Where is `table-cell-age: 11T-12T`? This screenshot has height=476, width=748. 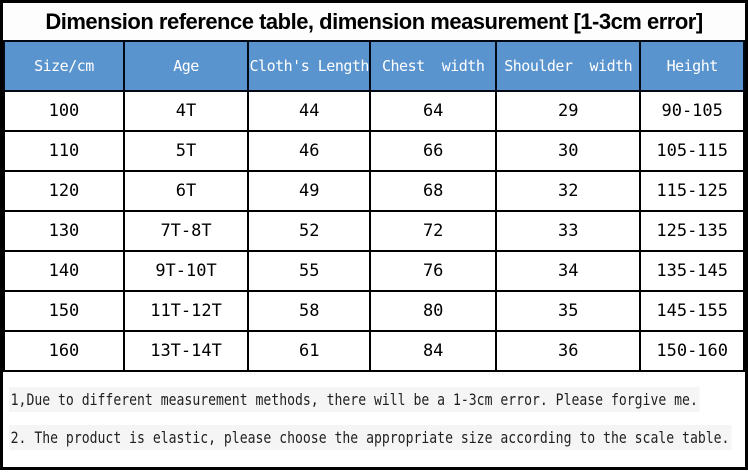
table-cell-age: 11T-12T is located at coordinates (186, 311).